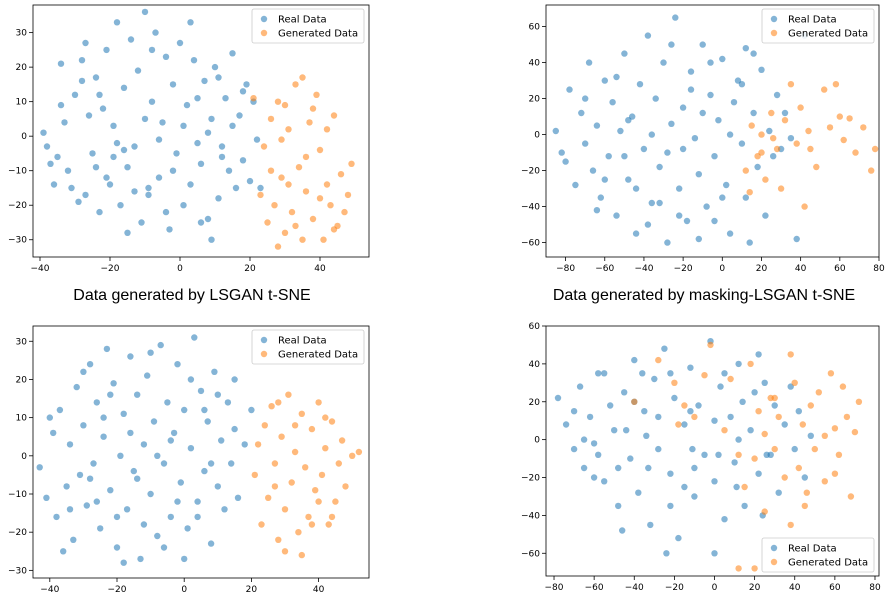 This screenshot has height=596, width=893. Describe the element at coordinates (812, 20) in the screenshot. I see `legend-label: Real Data` at that location.